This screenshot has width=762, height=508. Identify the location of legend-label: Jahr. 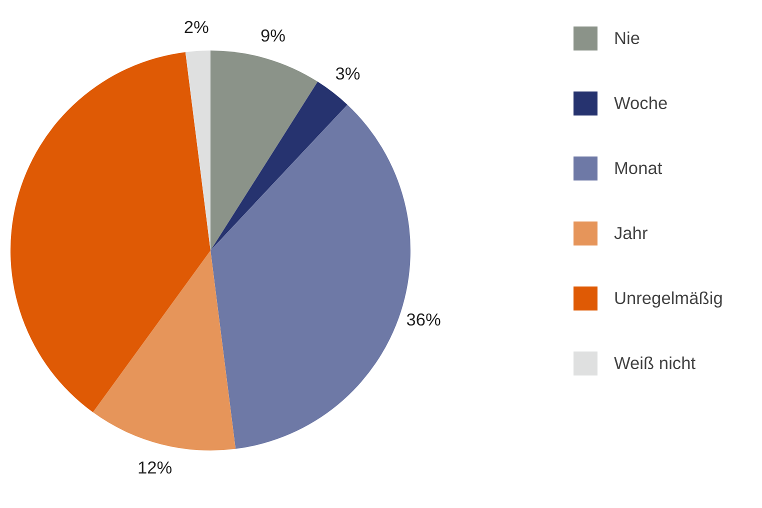
(631, 233).